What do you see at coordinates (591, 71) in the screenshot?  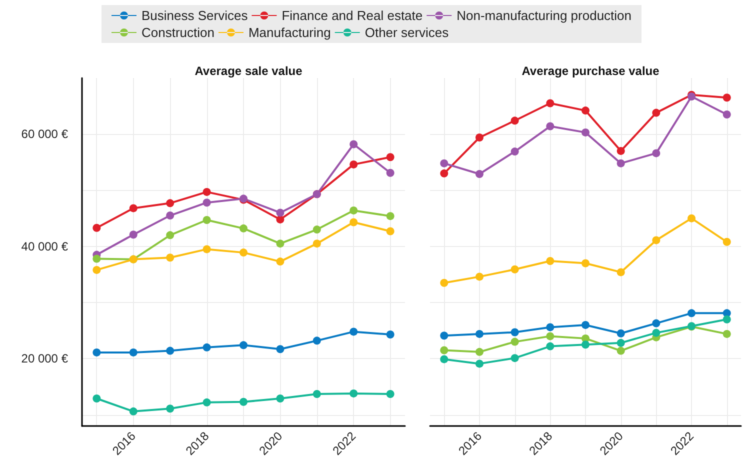 I see `chart-title: Average purchase value` at bounding box center [591, 71].